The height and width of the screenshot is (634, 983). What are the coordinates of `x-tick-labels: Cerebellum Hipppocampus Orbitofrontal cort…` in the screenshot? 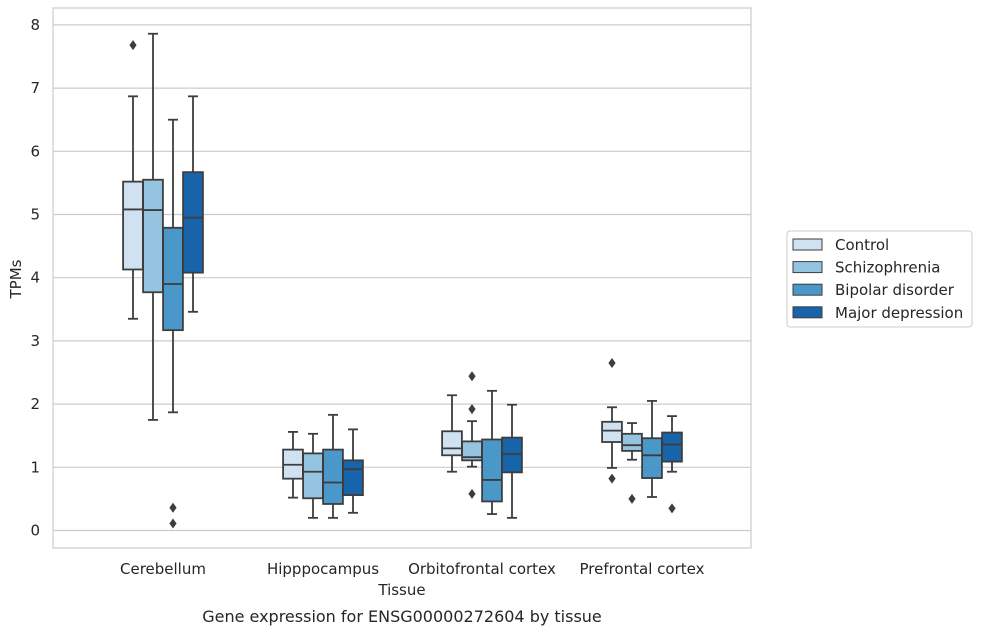 It's located at (412, 569).